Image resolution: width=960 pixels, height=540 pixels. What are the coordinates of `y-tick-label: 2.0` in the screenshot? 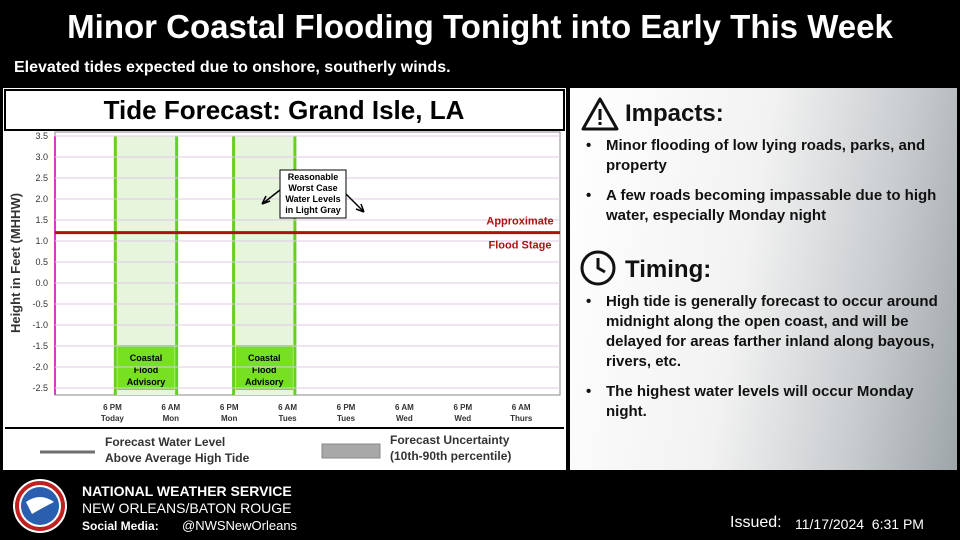 It's located at (41, 199).